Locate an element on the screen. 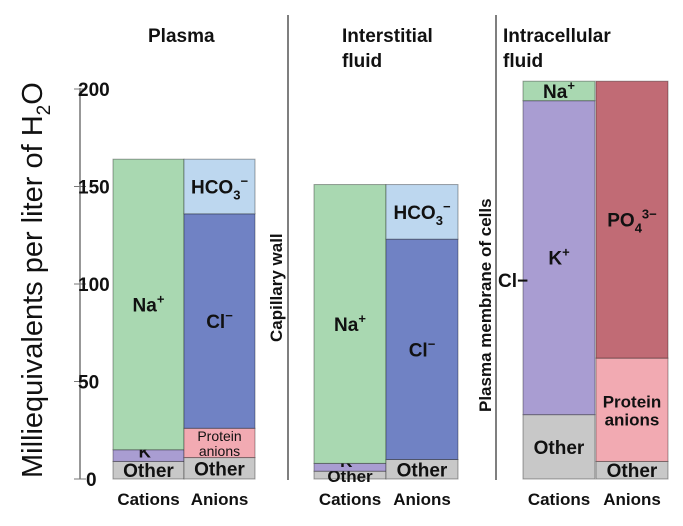 Image resolution: width=683 pixels, height=526 pixels. compartment-title: Intracellular is located at coordinates (557, 36).